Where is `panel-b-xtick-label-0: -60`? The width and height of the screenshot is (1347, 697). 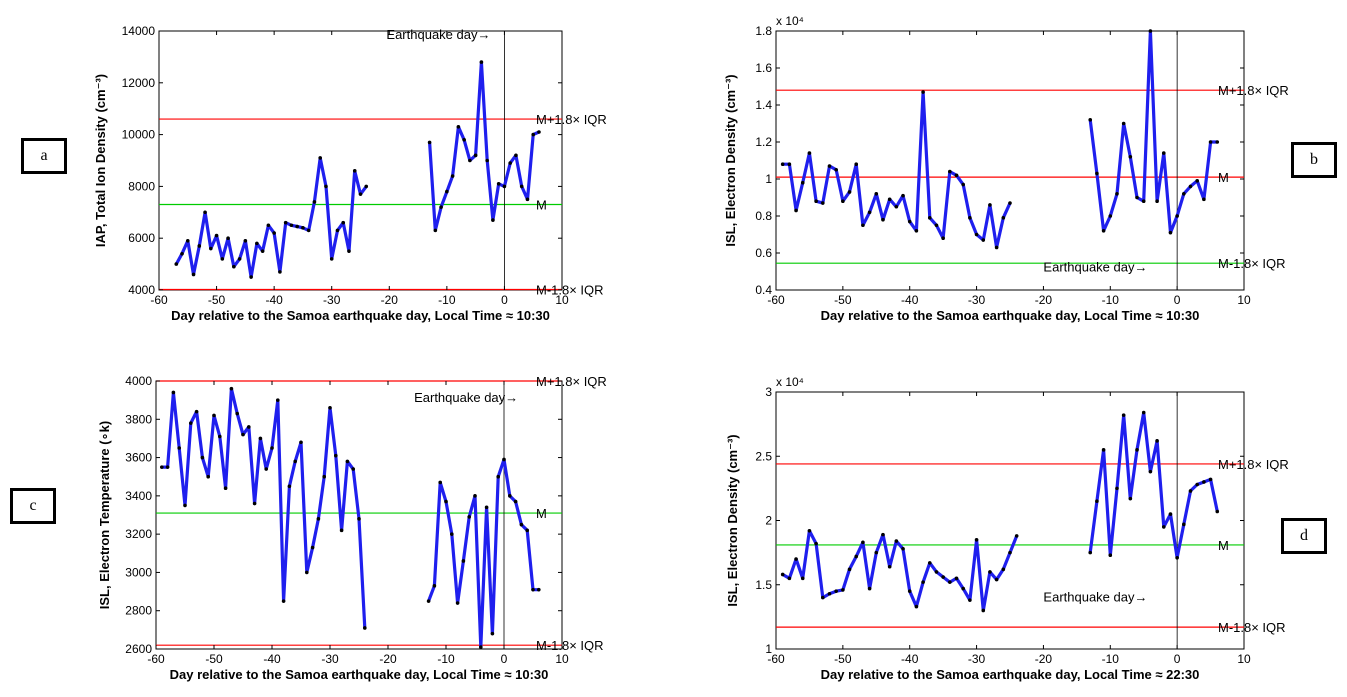
panel-b-xtick-label-0: -60 is located at coordinates (776, 300).